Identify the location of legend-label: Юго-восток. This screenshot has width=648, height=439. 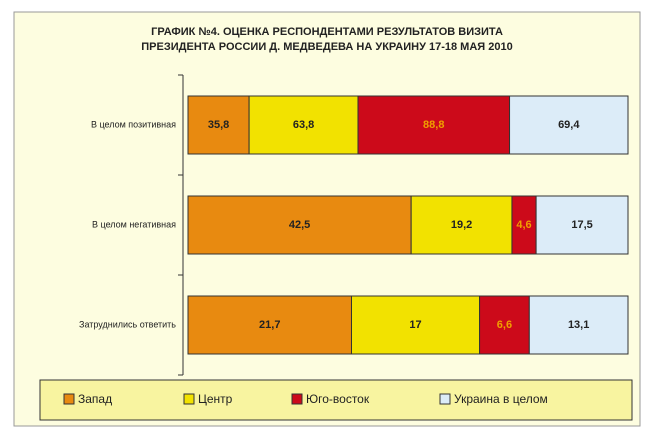
(338, 399).